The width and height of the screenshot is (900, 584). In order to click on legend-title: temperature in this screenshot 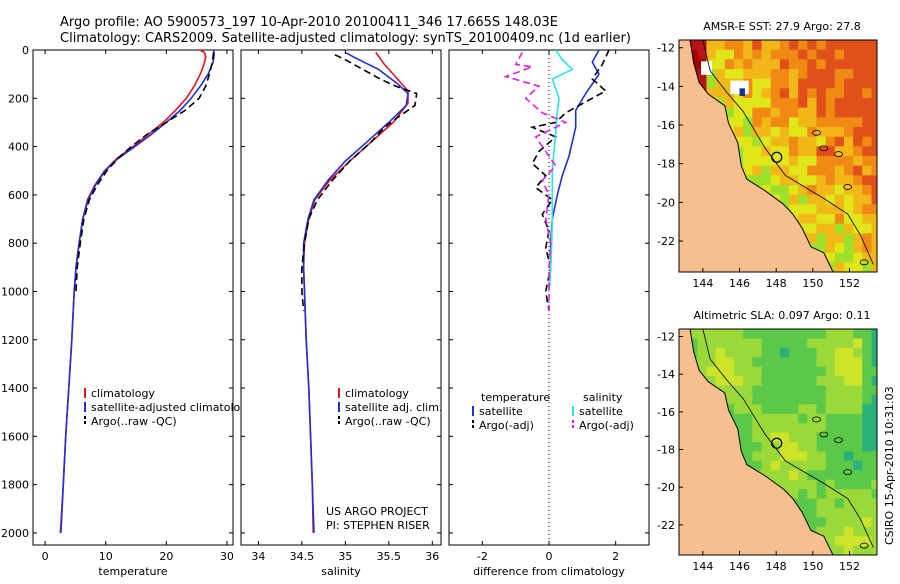, I will do `click(515, 397)`.